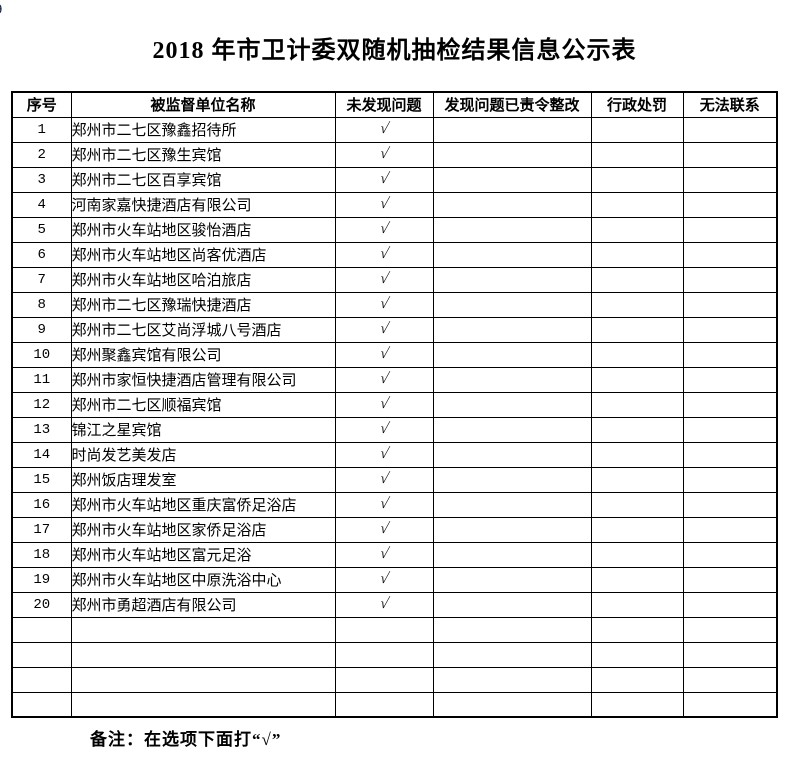  Describe the element at coordinates (203, 529) in the screenshot. I see `unit-name-cell: 郑州市火车站地区家侨足浴店` at that location.